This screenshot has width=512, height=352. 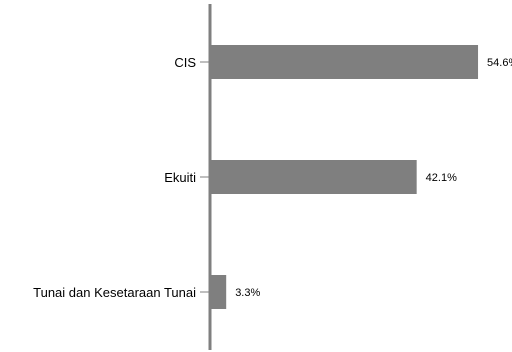 What do you see at coordinates (441, 178) in the screenshot?
I see `value-label-ekuiti: 42.1%` at bounding box center [441, 178].